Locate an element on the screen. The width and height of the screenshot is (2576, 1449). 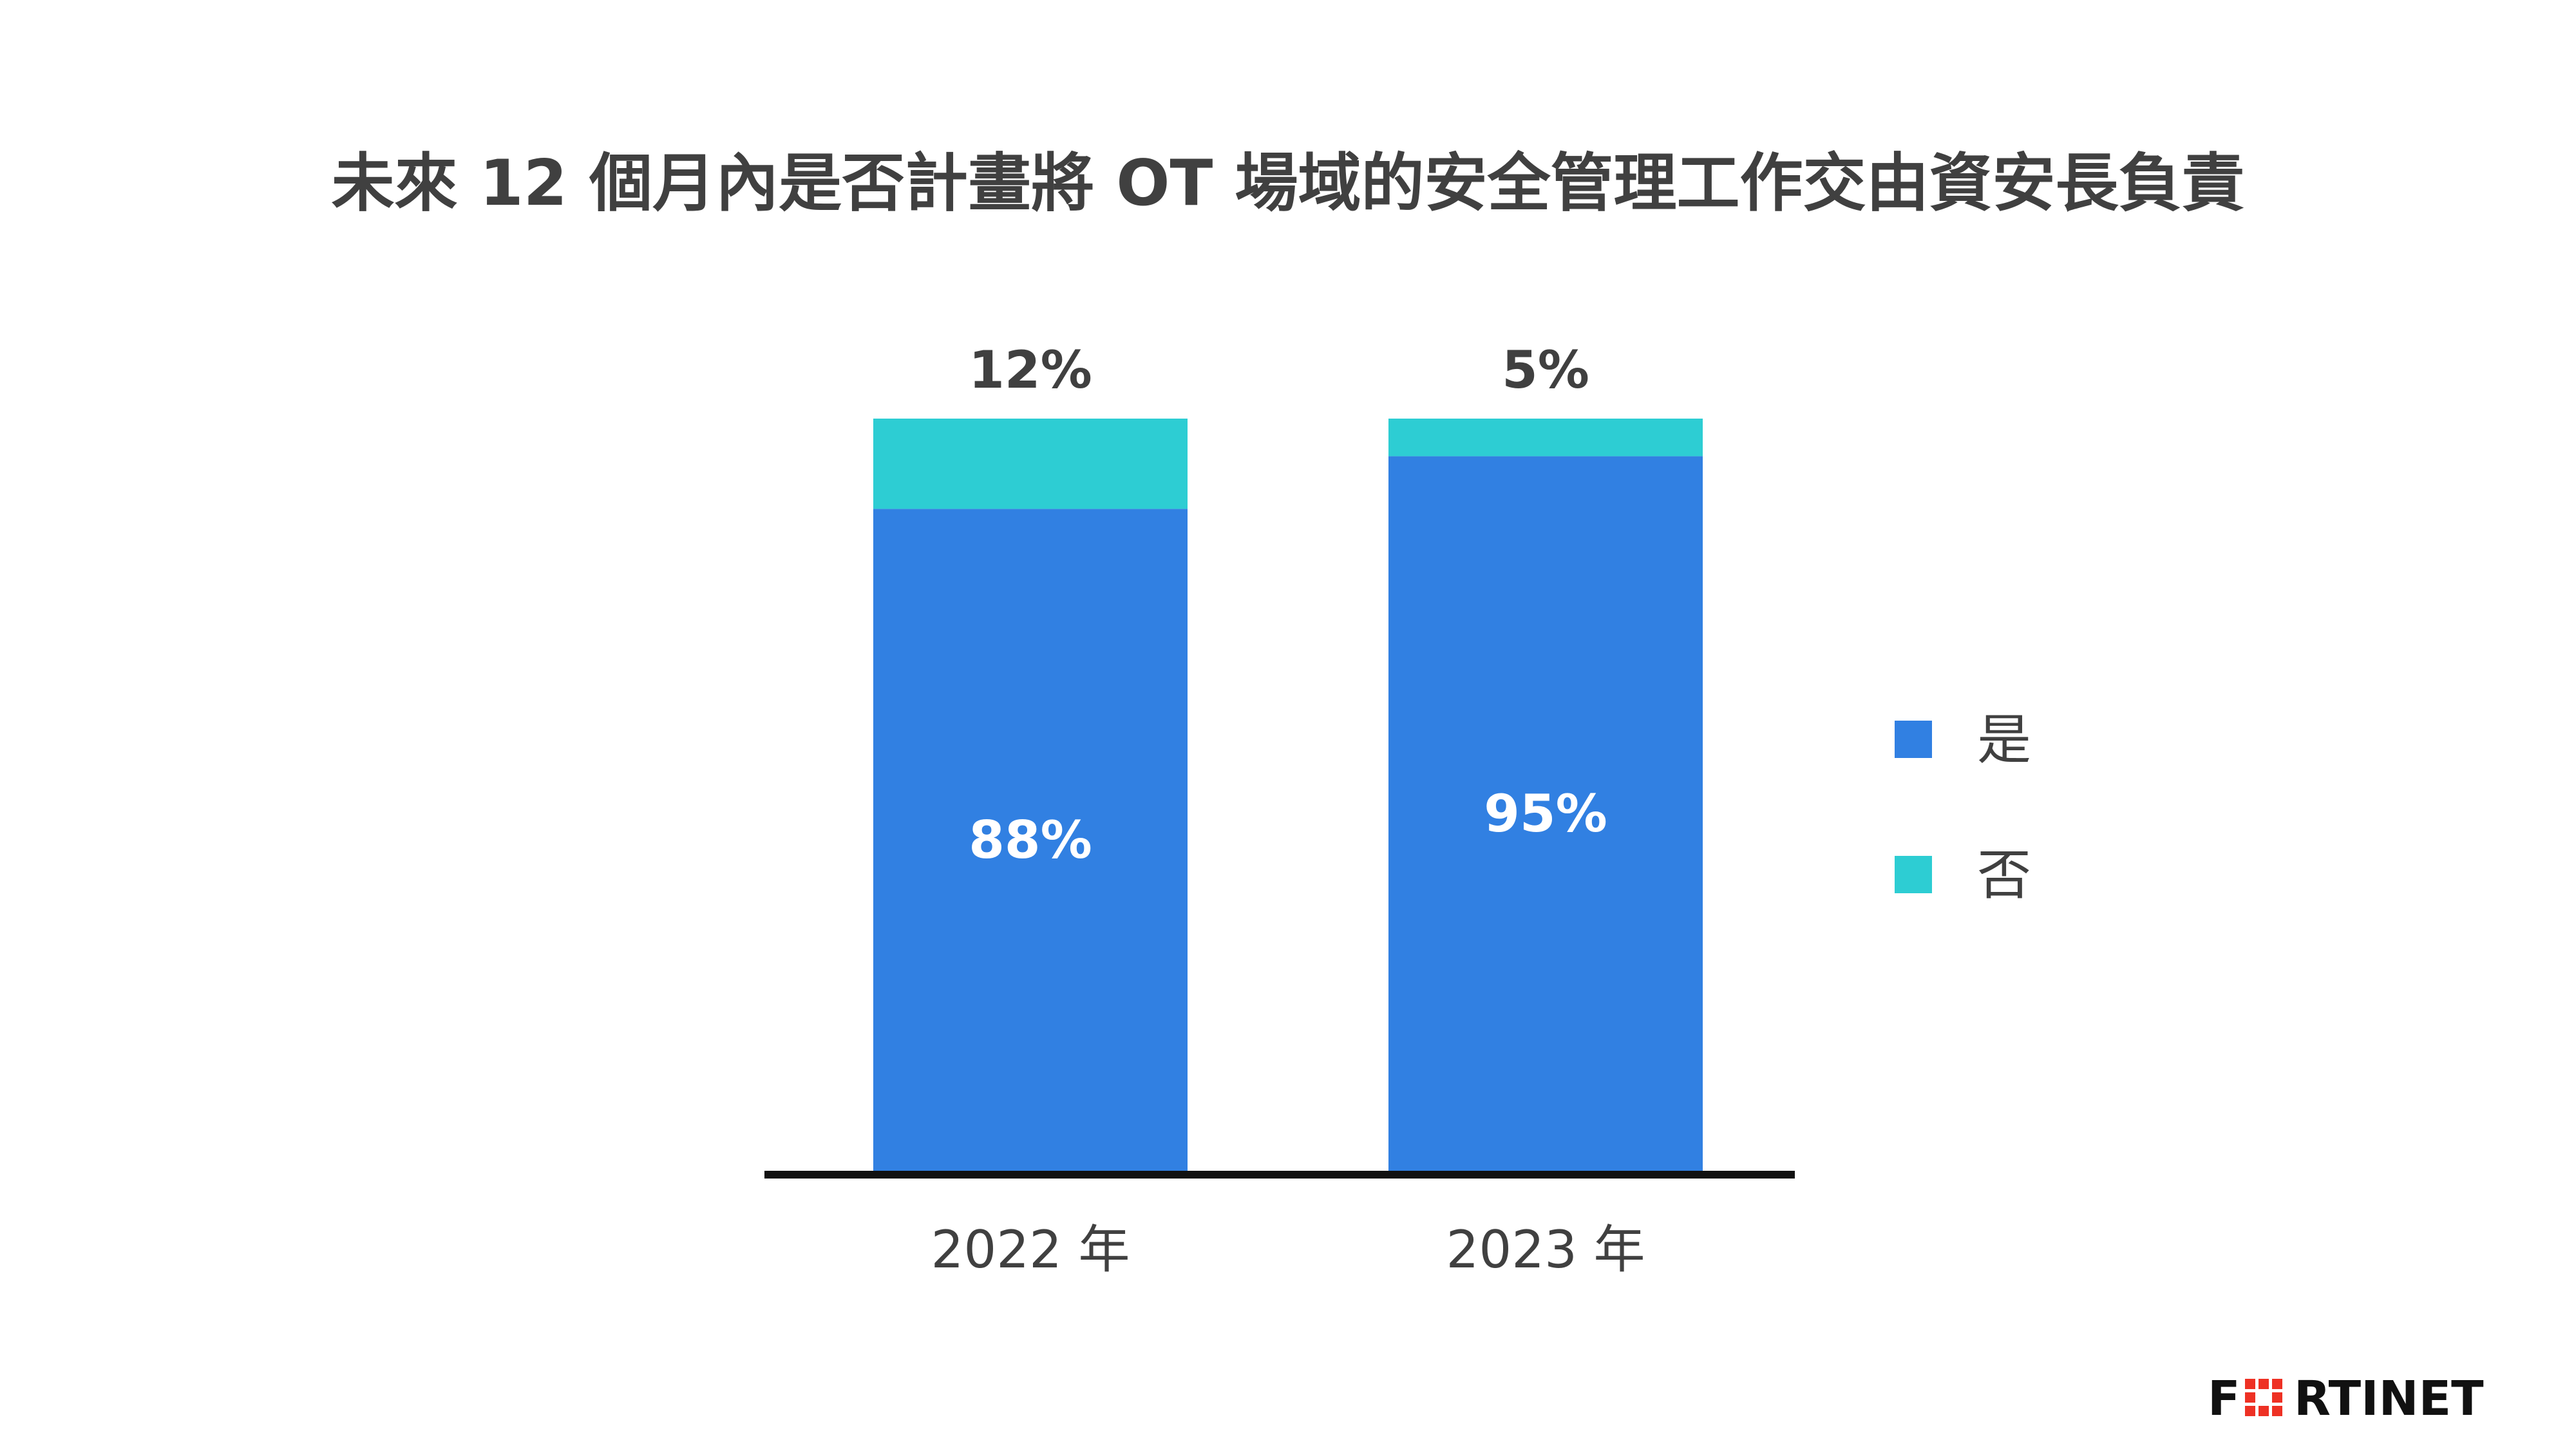
legend-label-yes: 是 is located at coordinates (2004, 740).